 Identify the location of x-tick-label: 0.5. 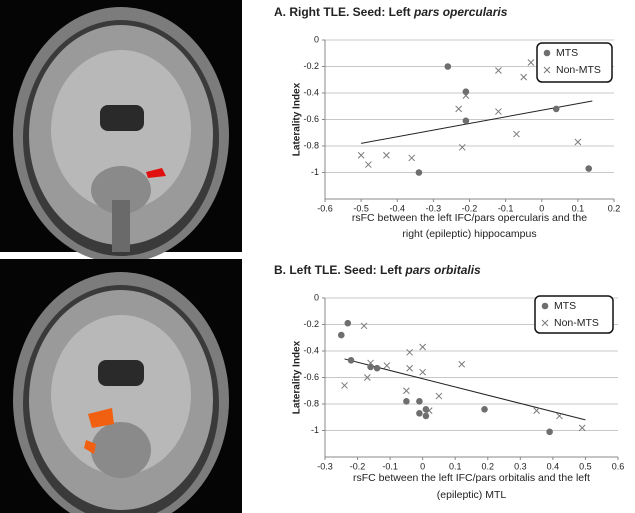
(585, 466).